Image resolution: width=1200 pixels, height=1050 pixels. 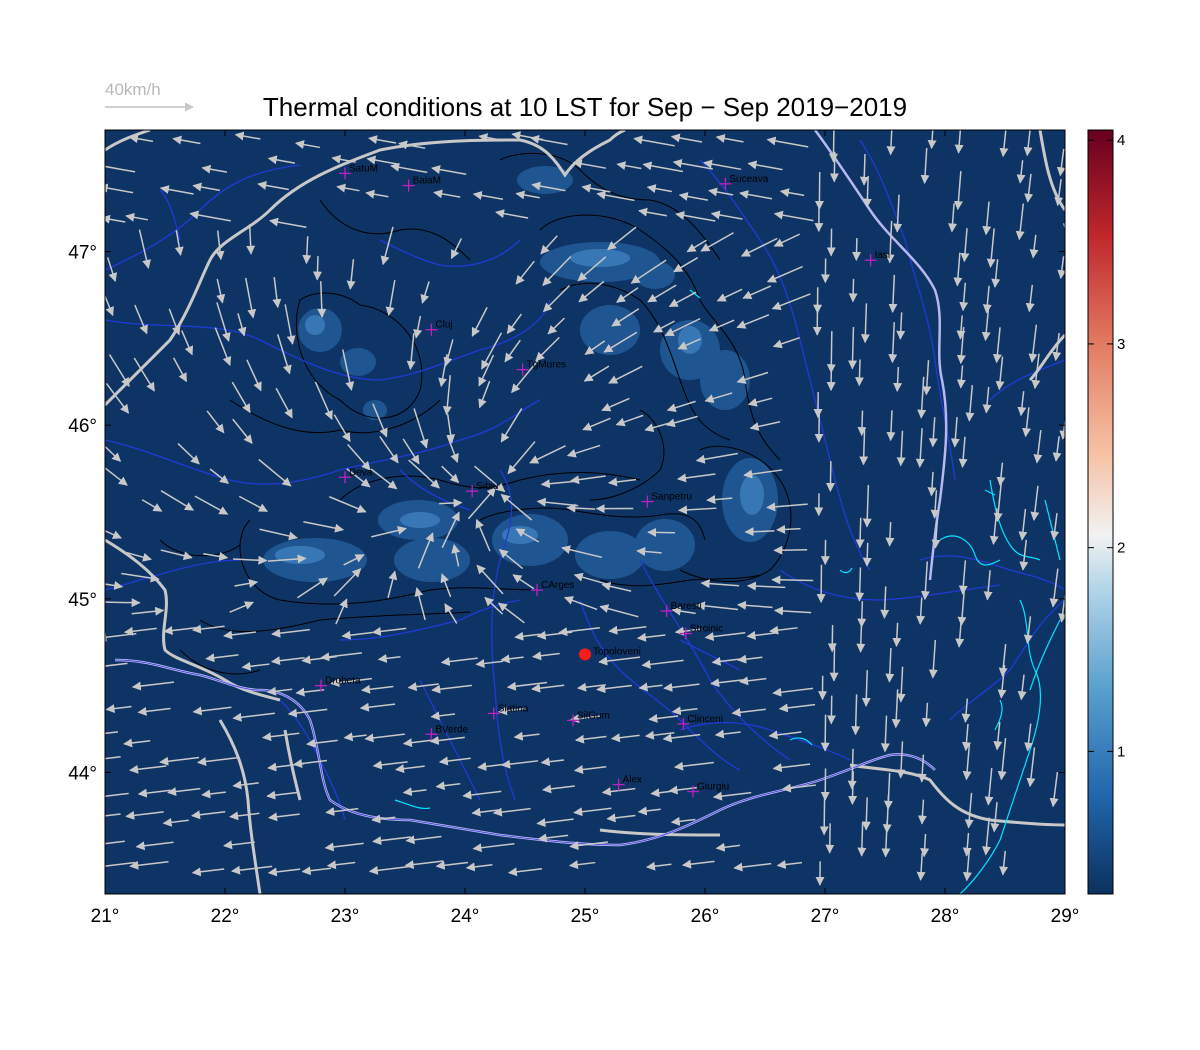 What do you see at coordinates (105, 916) in the screenshot?
I see `lon-tick-label: 21°` at bounding box center [105, 916].